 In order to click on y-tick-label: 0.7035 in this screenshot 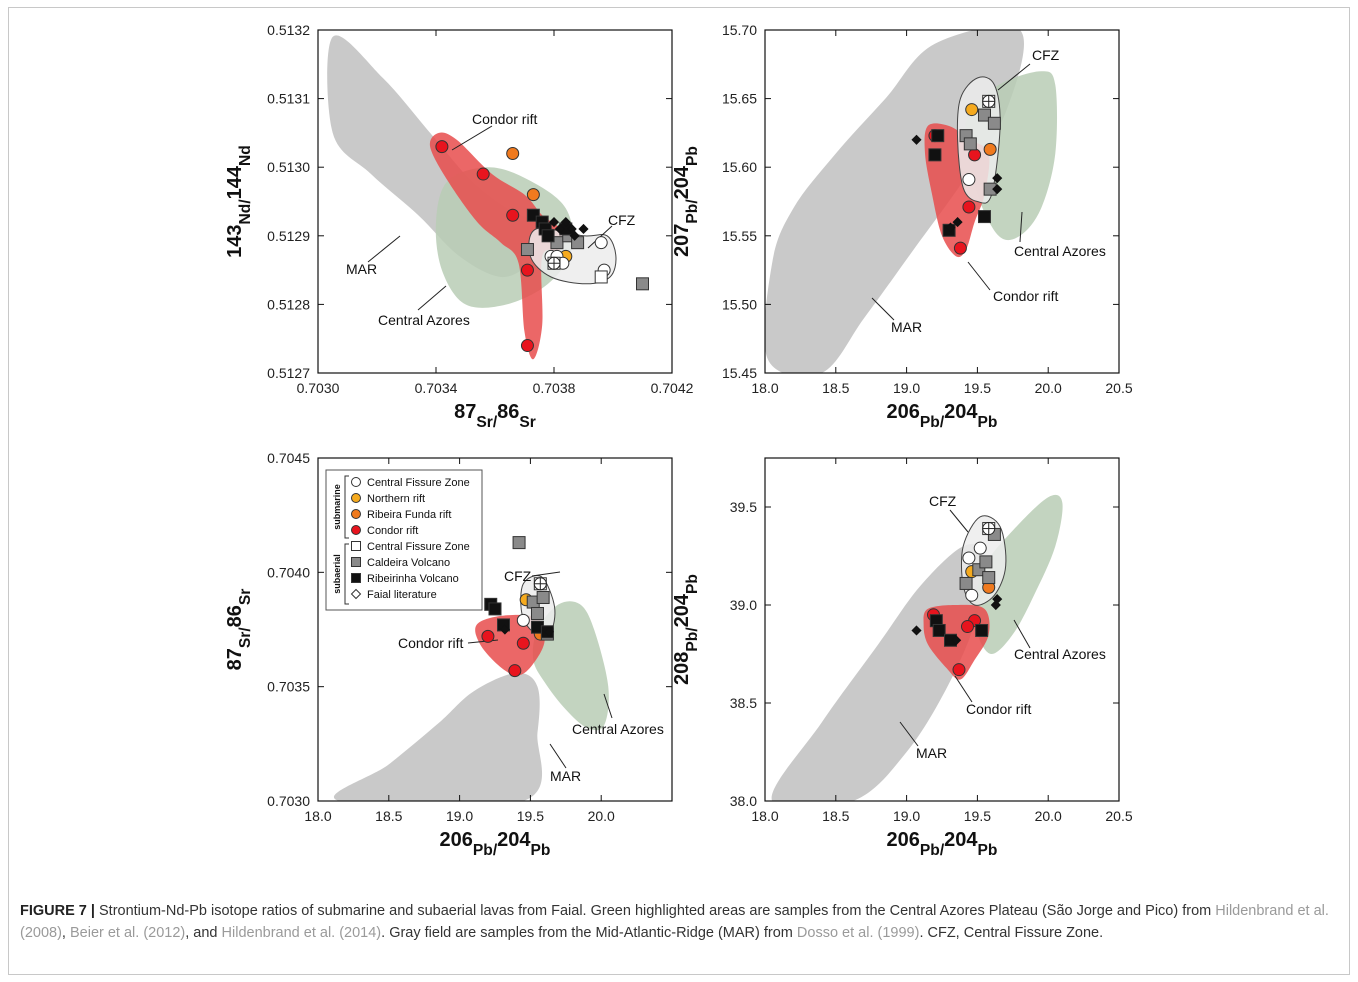, I will do `click(288, 687)`.